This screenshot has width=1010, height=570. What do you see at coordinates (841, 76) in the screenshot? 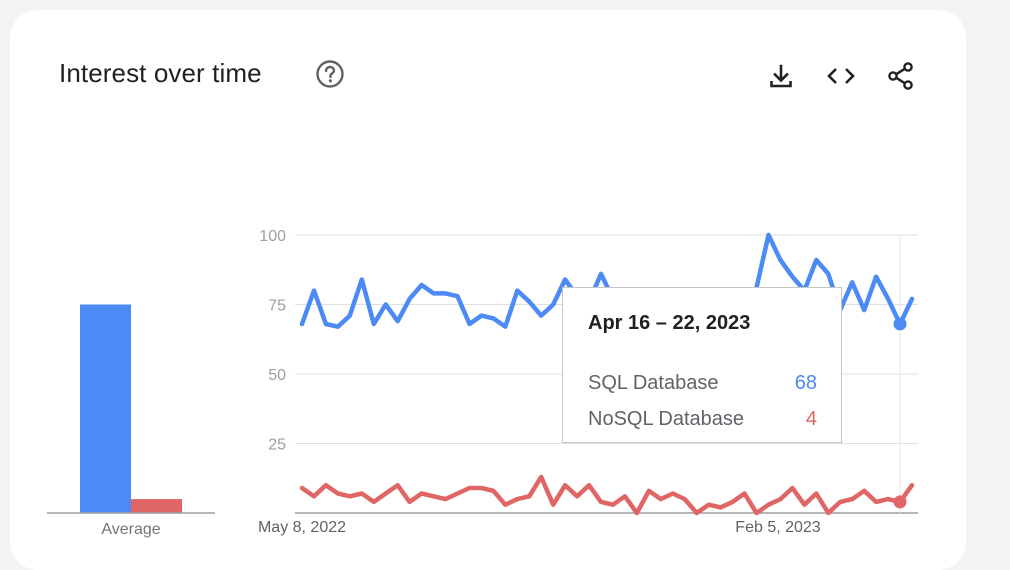
I see `embed-code-icon` at bounding box center [841, 76].